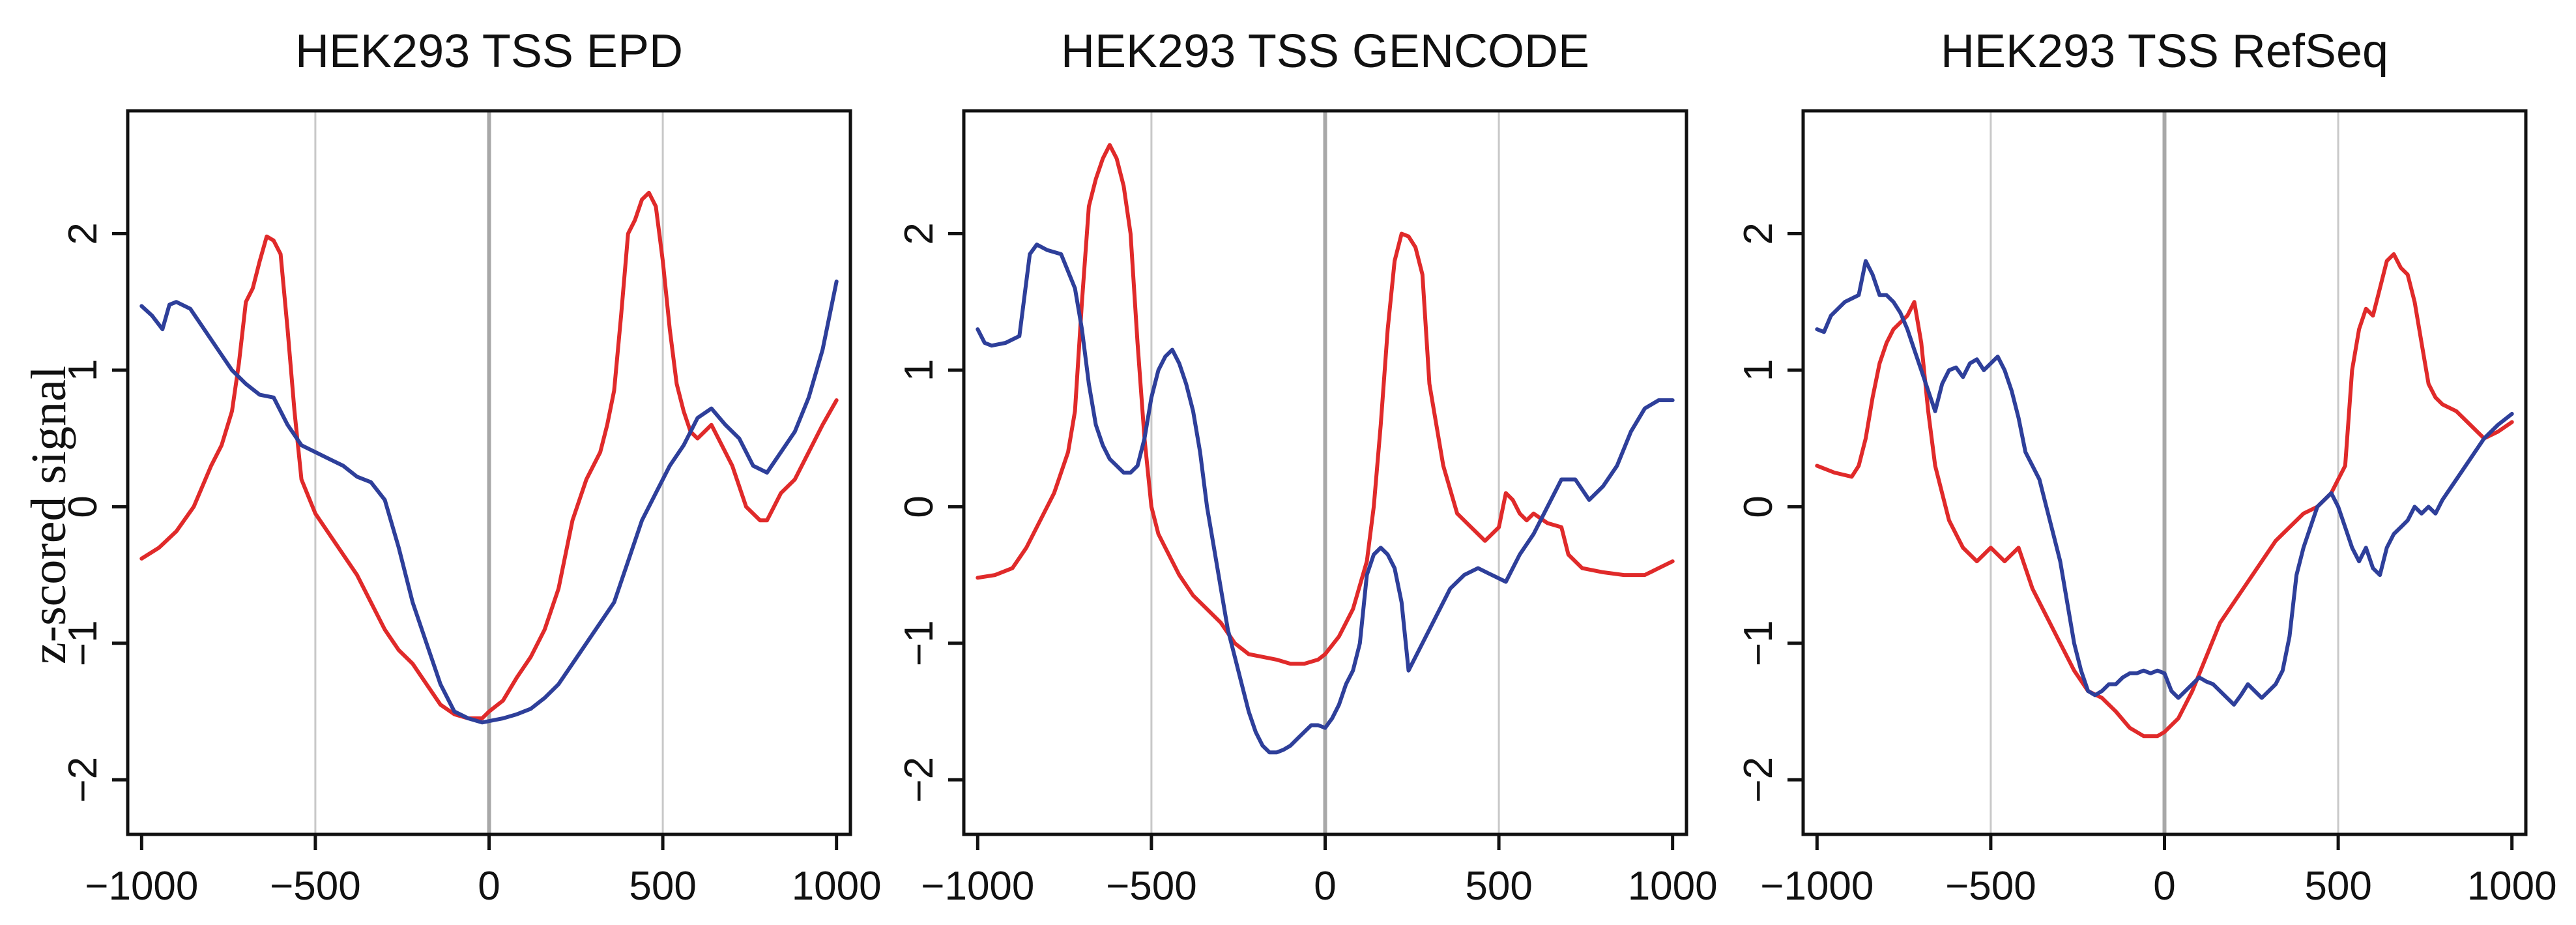  What do you see at coordinates (1325, 52) in the screenshot?
I see `chart-title: HEK293 TSS GENCODE` at bounding box center [1325, 52].